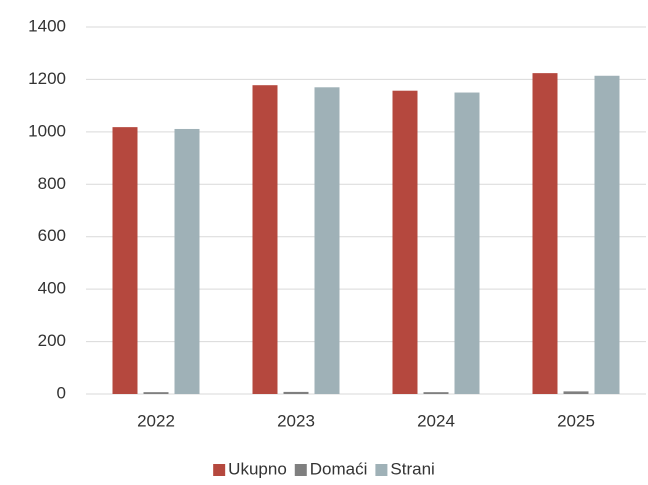  What do you see at coordinates (52, 288) in the screenshot?
I see `y-tick-label: 400` at bounding box center [52, 288].